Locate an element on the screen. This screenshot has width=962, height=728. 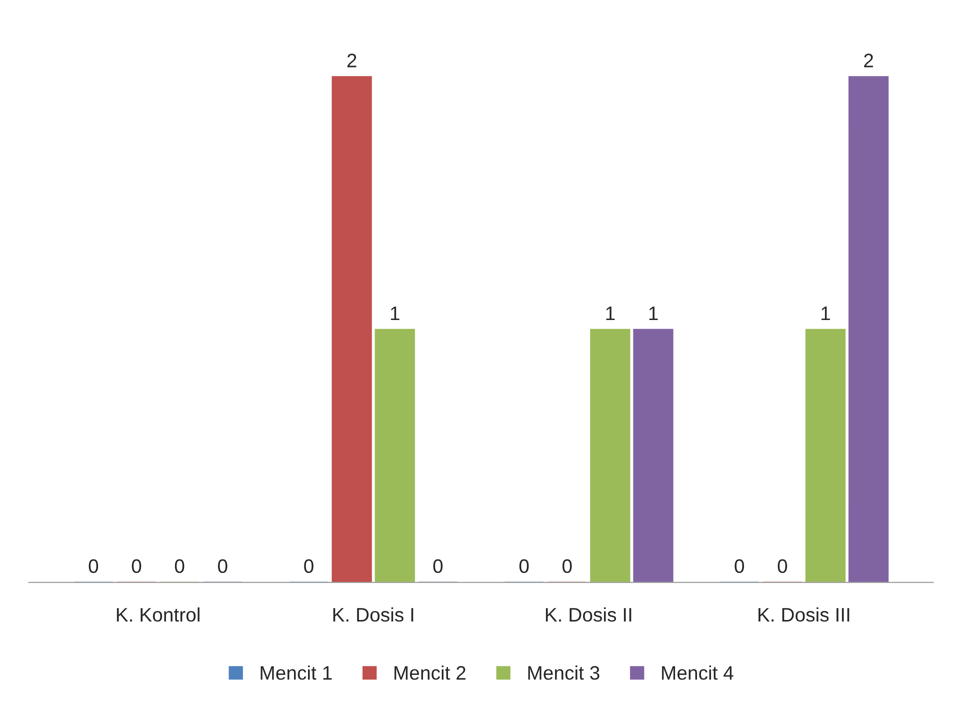
legend-label: Mencit 1 is located at coordinates (296, 673).